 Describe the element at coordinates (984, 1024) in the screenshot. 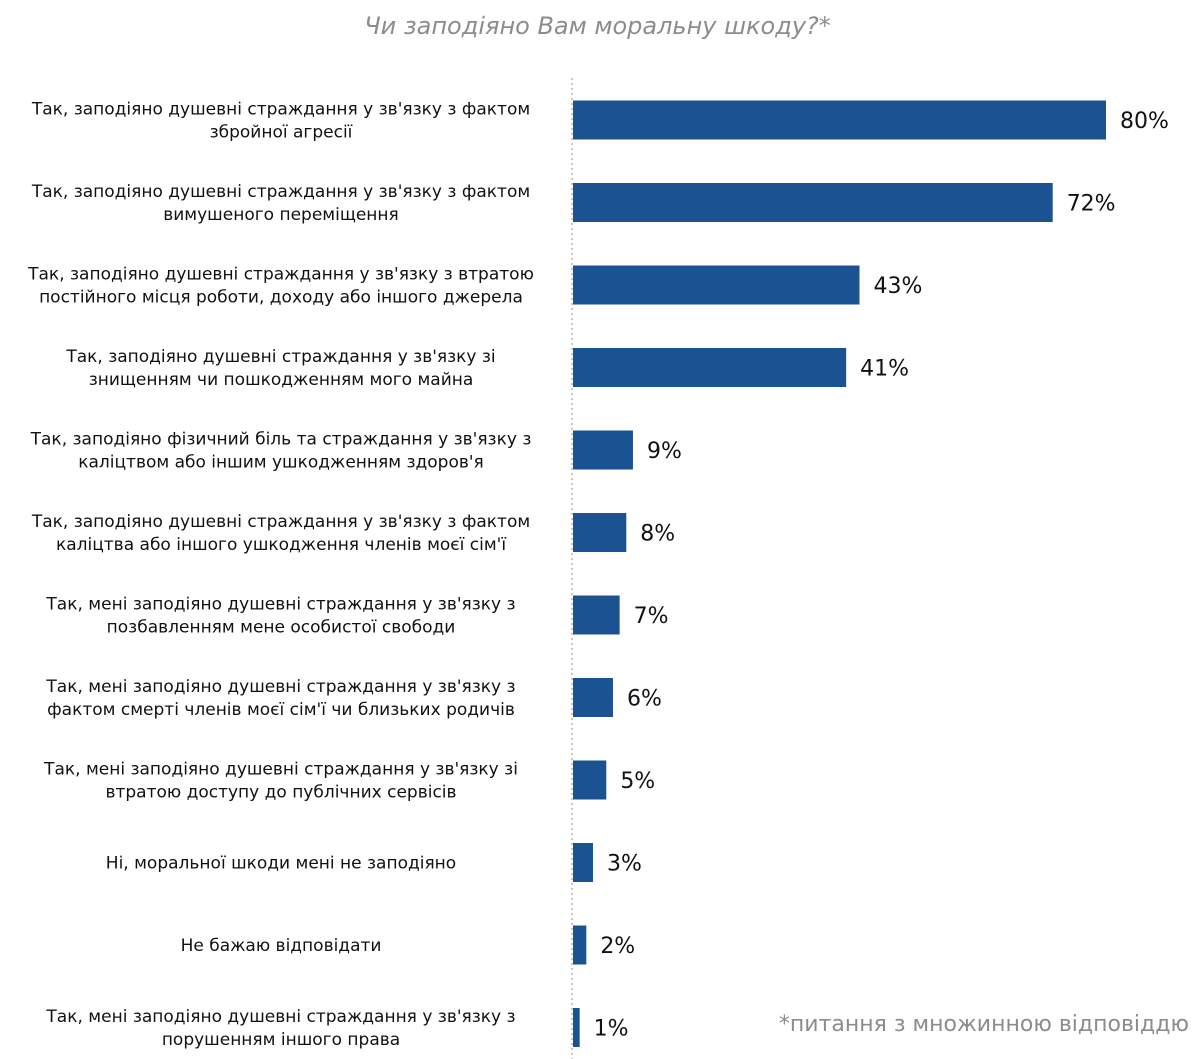

I see `footnote: *питання з множинною відповіддю` at that location.